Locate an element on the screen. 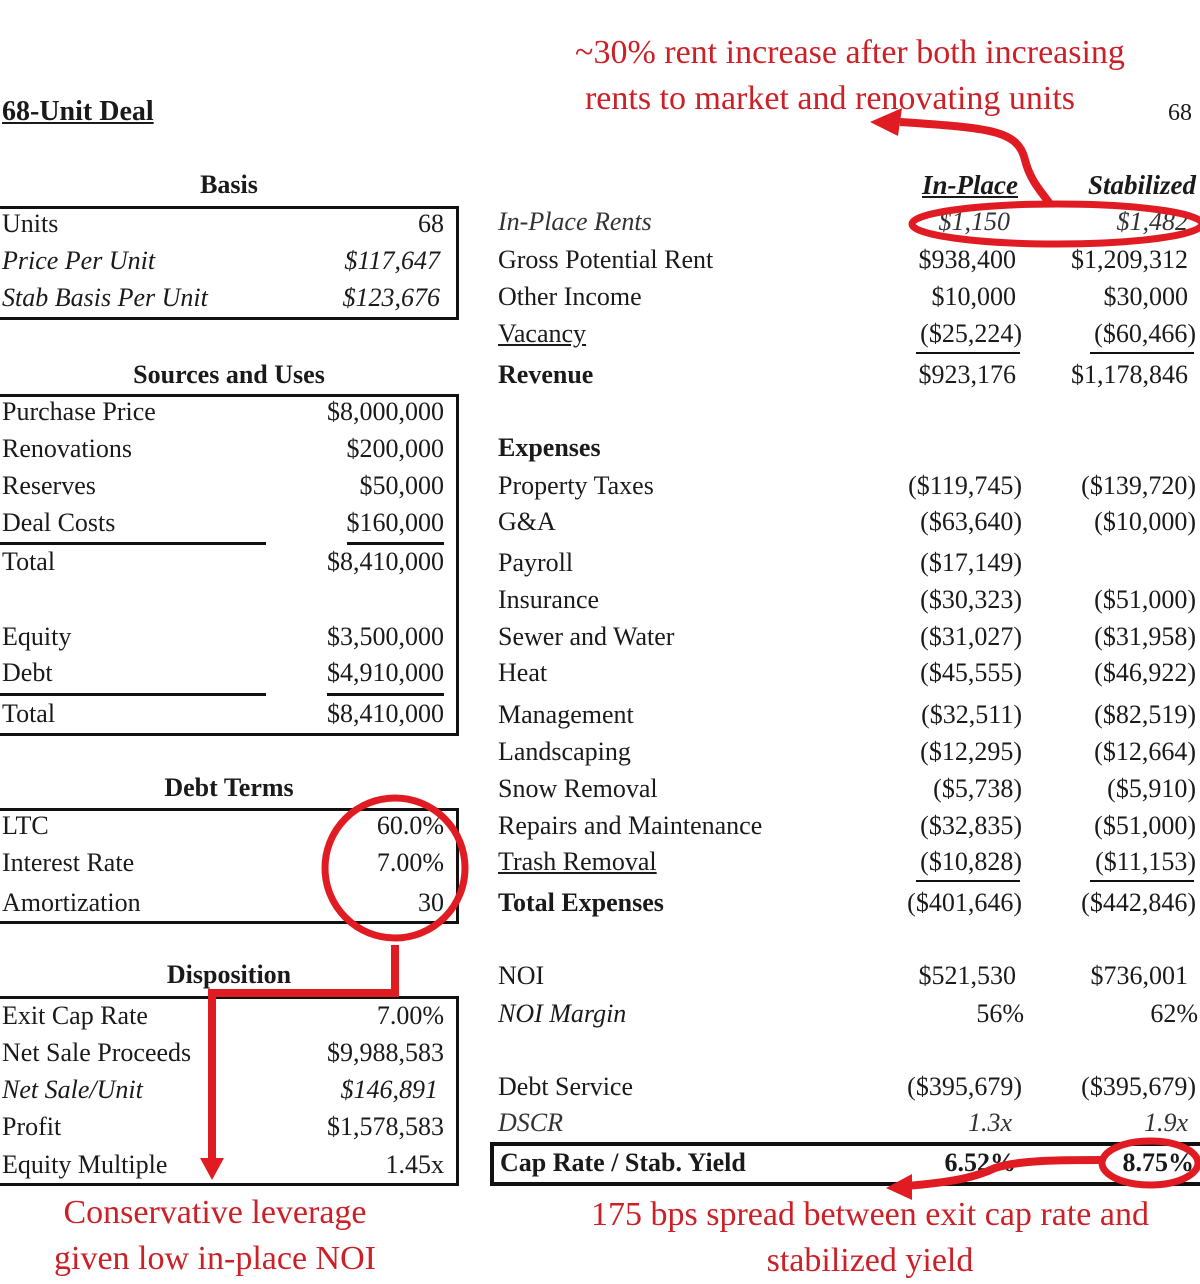 This screenshot has height=1284, width=1200. note-line: 175 bps spread between exit cap rate and is located at coordinates (870, 1214).